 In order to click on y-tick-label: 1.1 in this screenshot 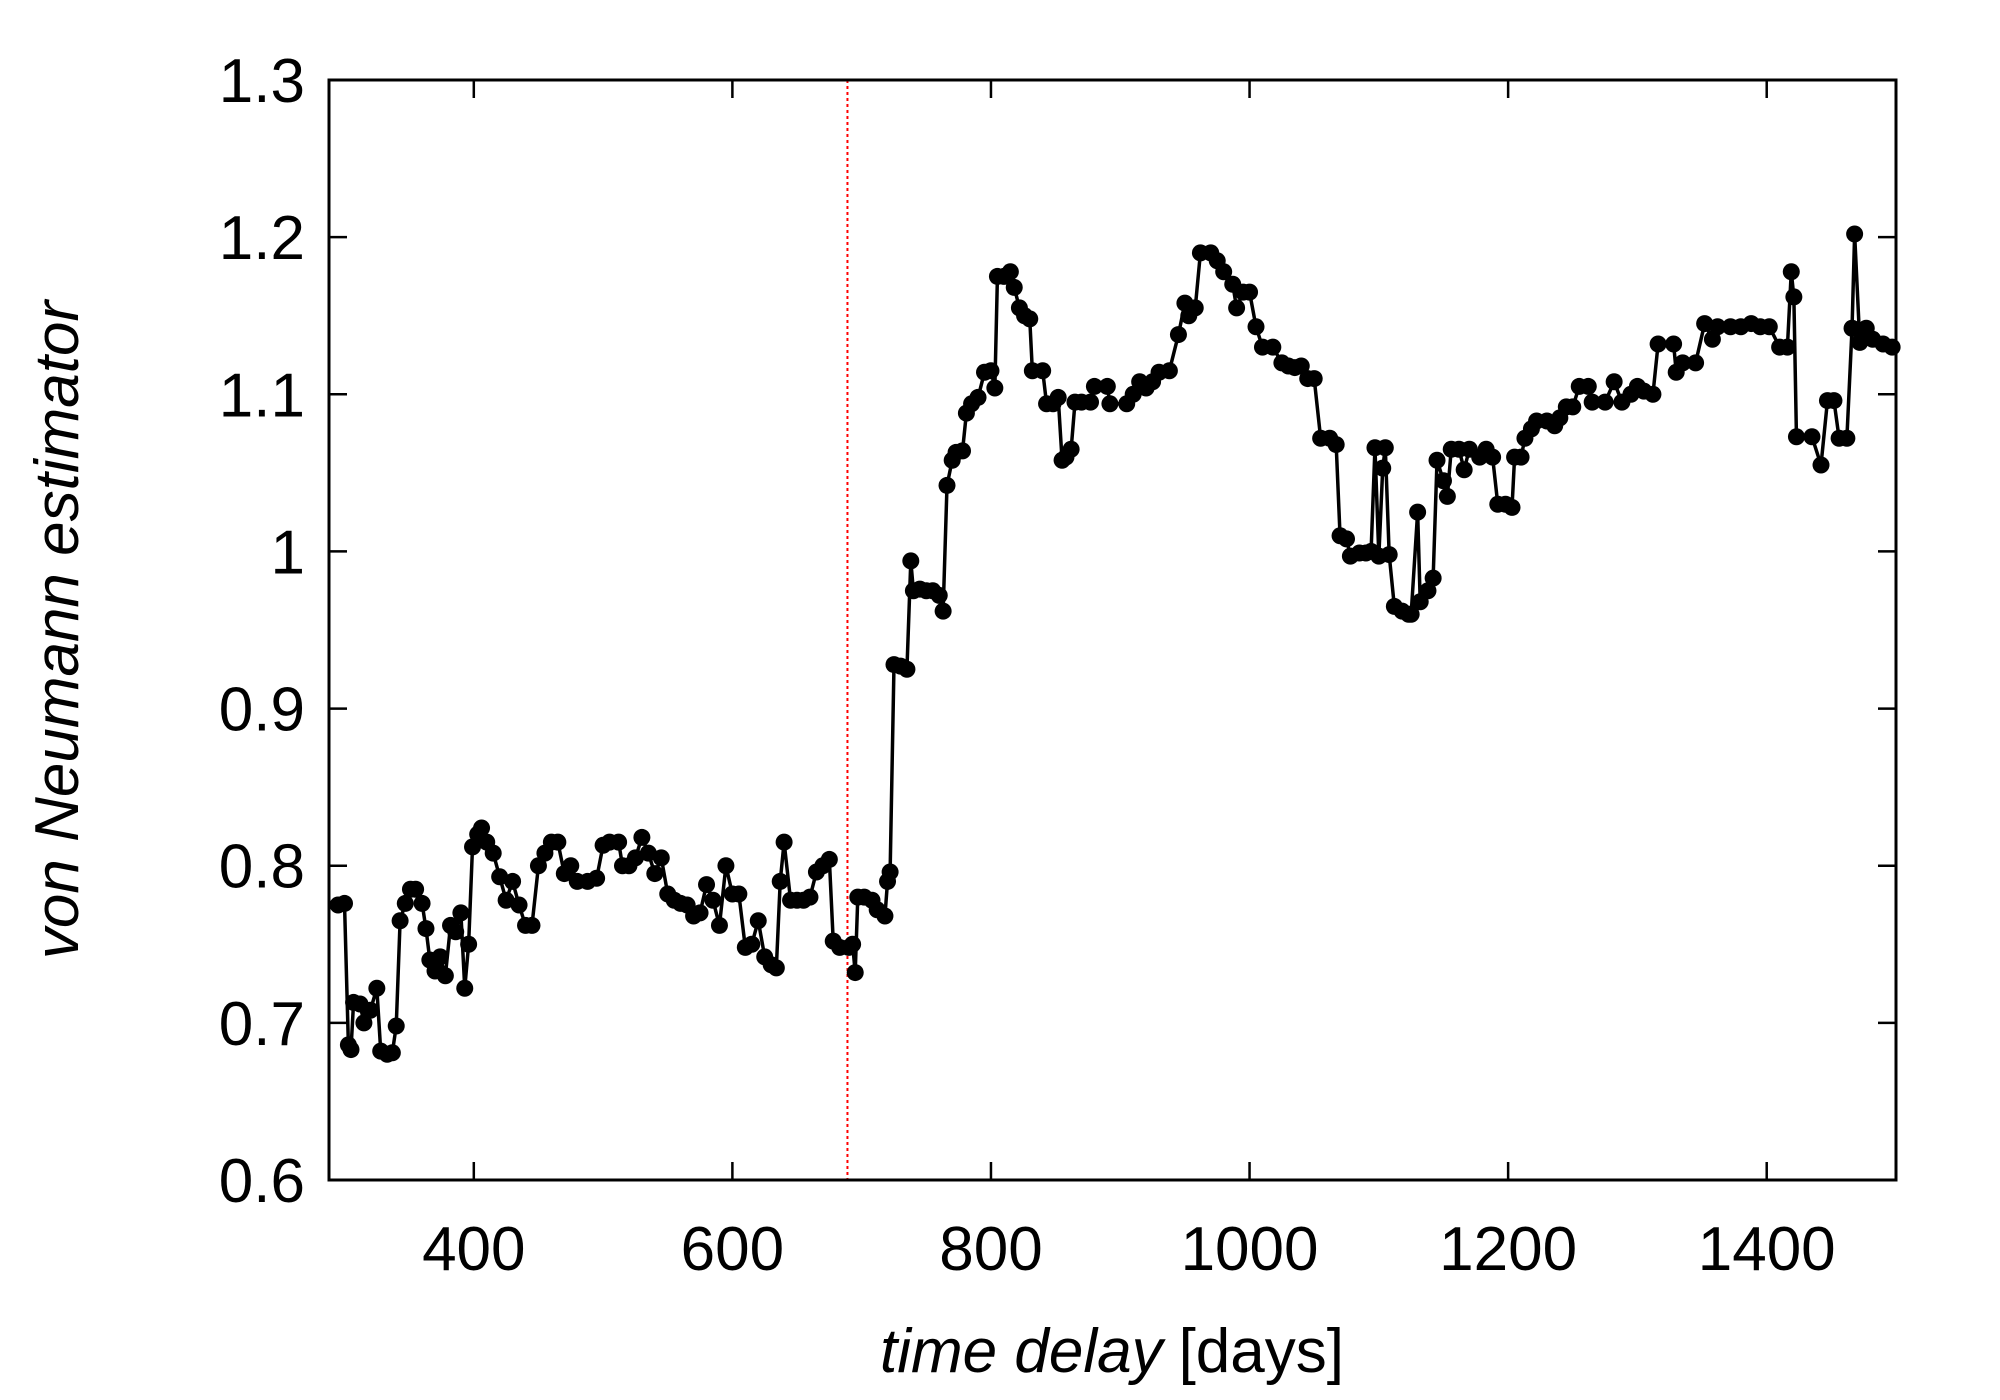, I will do `click(262, 395)`.